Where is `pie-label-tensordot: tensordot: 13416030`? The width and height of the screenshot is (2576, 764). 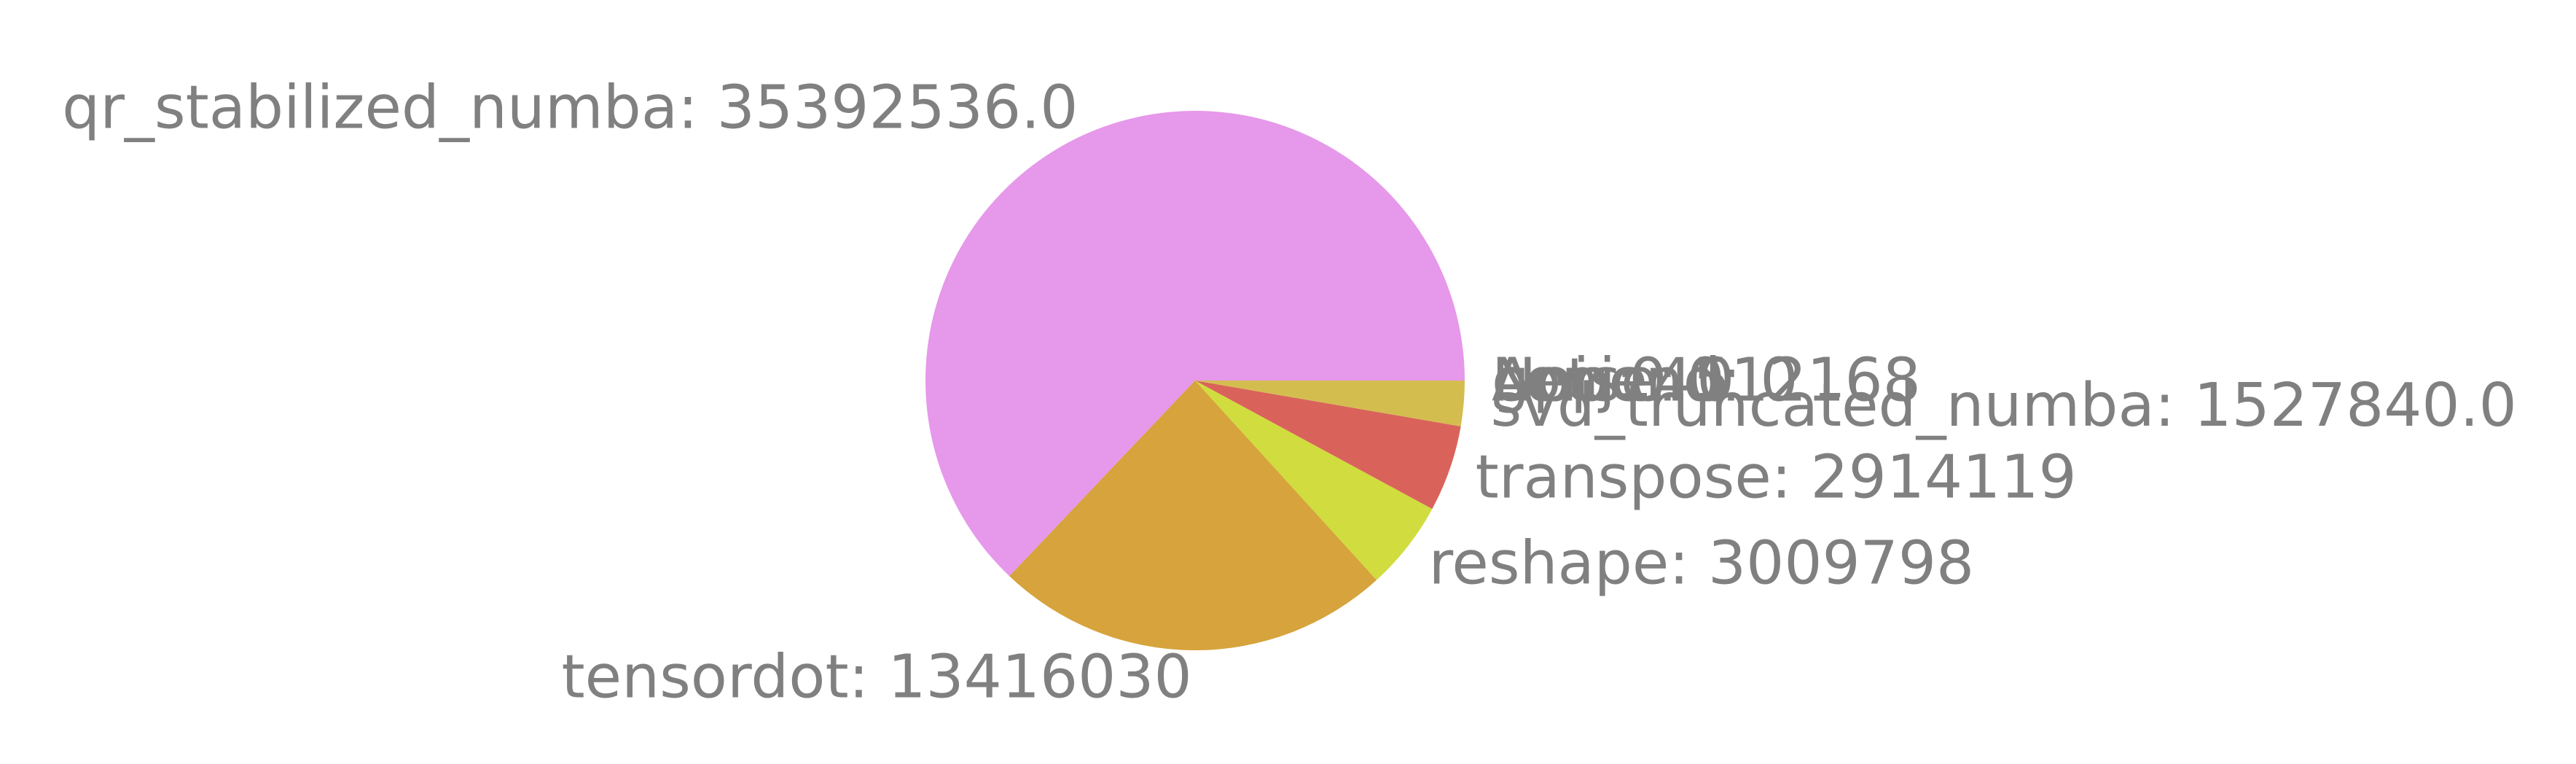 pie-label-tensordot: tensordot: 13416030 is located at coordinates (877, 678).